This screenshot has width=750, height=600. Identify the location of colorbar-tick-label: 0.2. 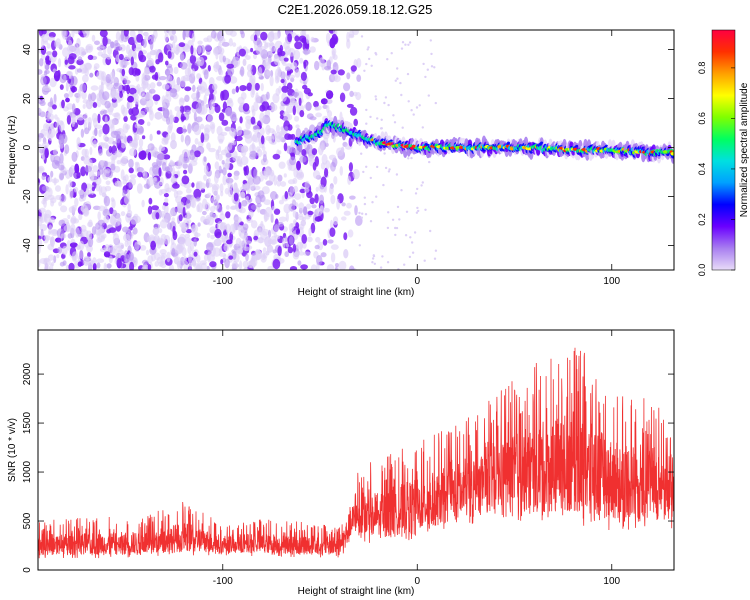
(702, 219).